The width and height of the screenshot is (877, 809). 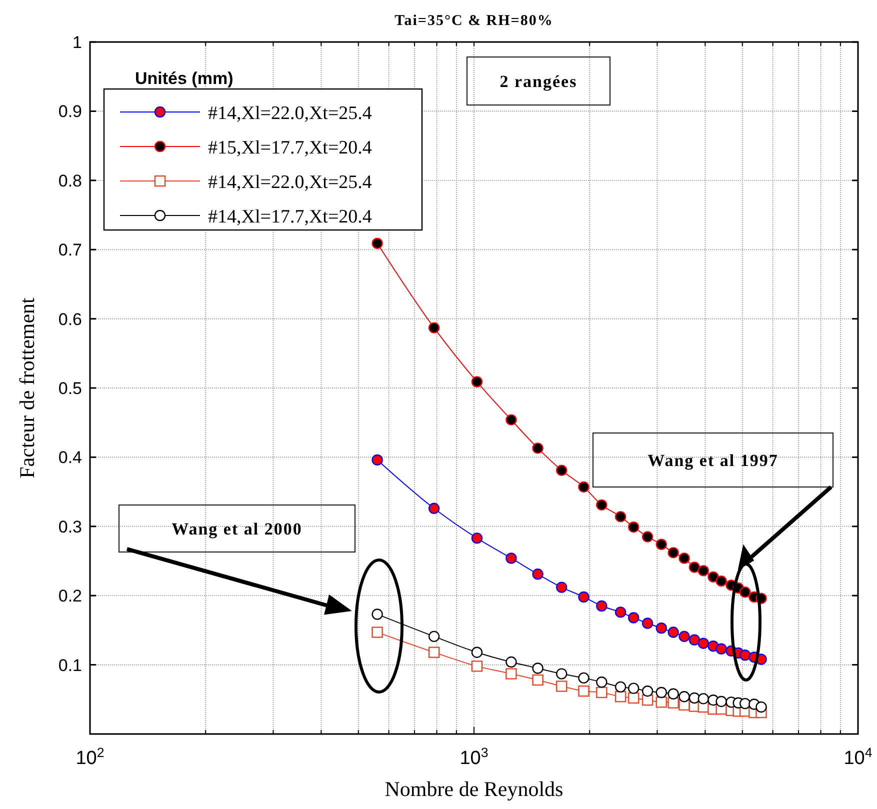 I want to click on x-tick-label: 10$^{2}$, so click(x=90, y=756).